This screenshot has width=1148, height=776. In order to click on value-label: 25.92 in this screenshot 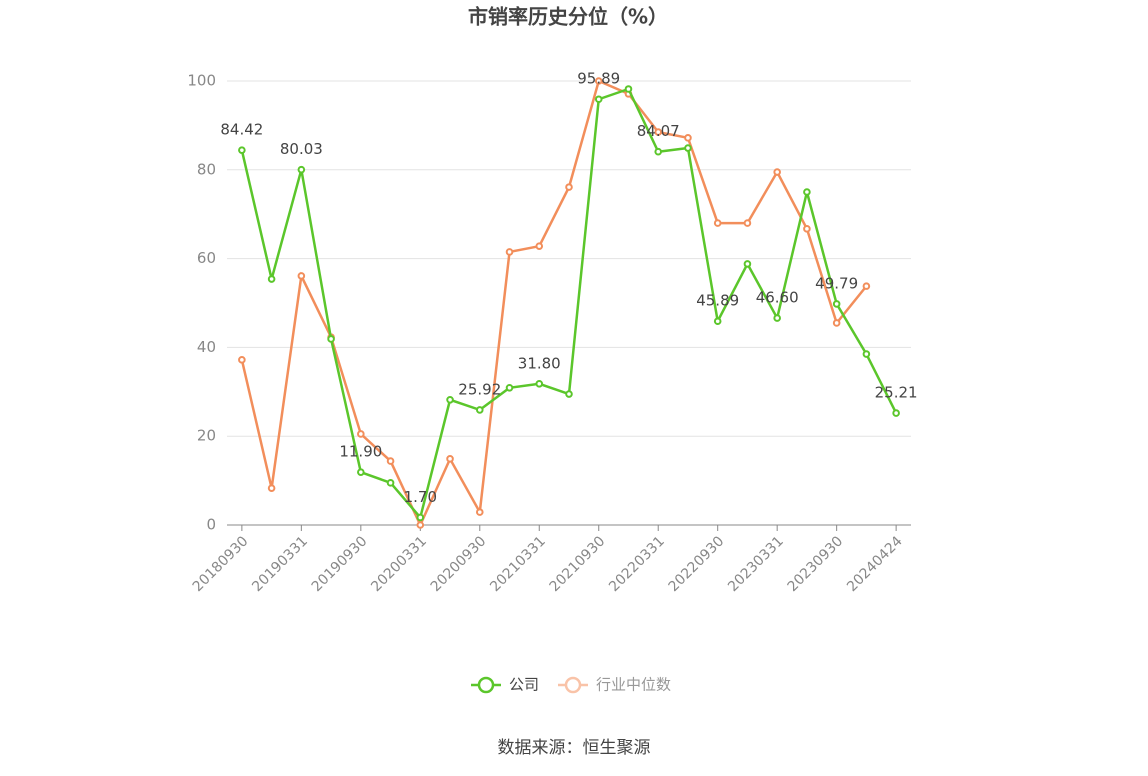, I will do `click(479, 389)`.